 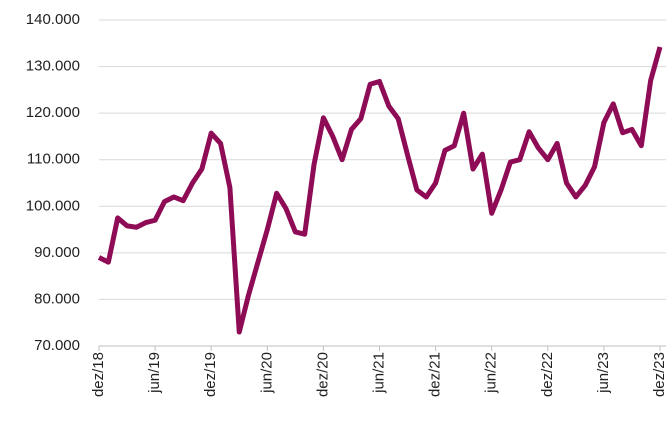 What do you see at coordinates (266, 373) in the screenshot?
I see `x-tick-label: jun/20` at bounding box center [266, 373].